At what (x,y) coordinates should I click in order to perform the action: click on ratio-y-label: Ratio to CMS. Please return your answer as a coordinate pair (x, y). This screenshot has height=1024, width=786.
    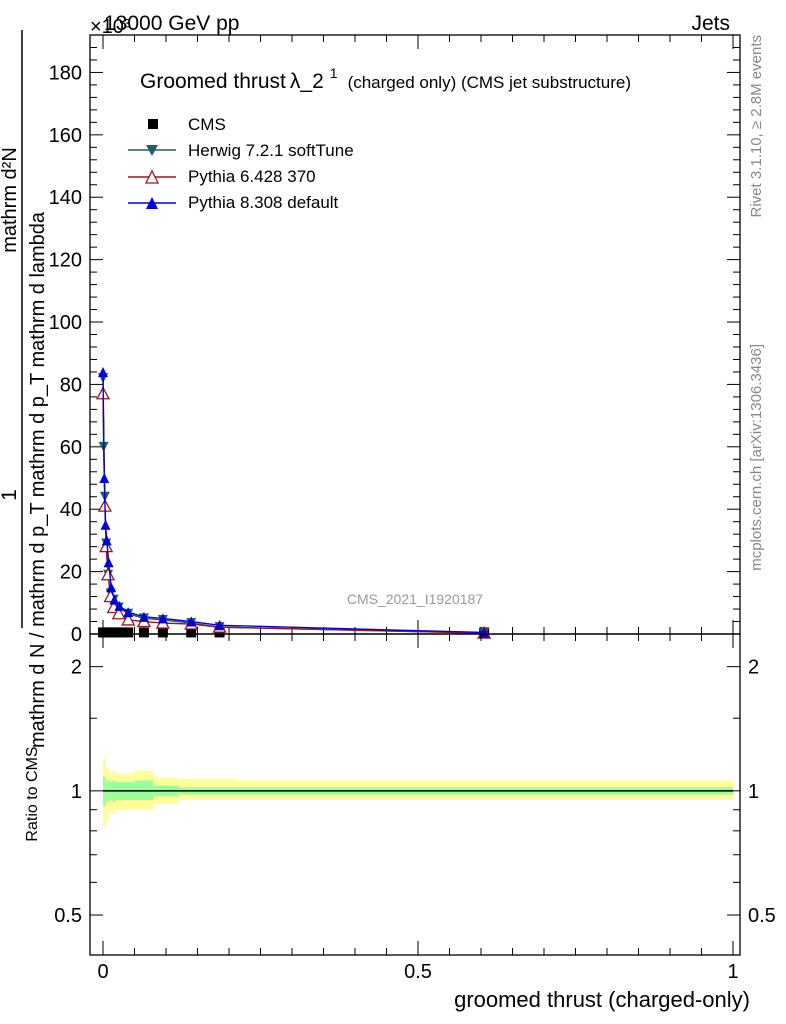
    Looking at the image, I should click on (32, 793).